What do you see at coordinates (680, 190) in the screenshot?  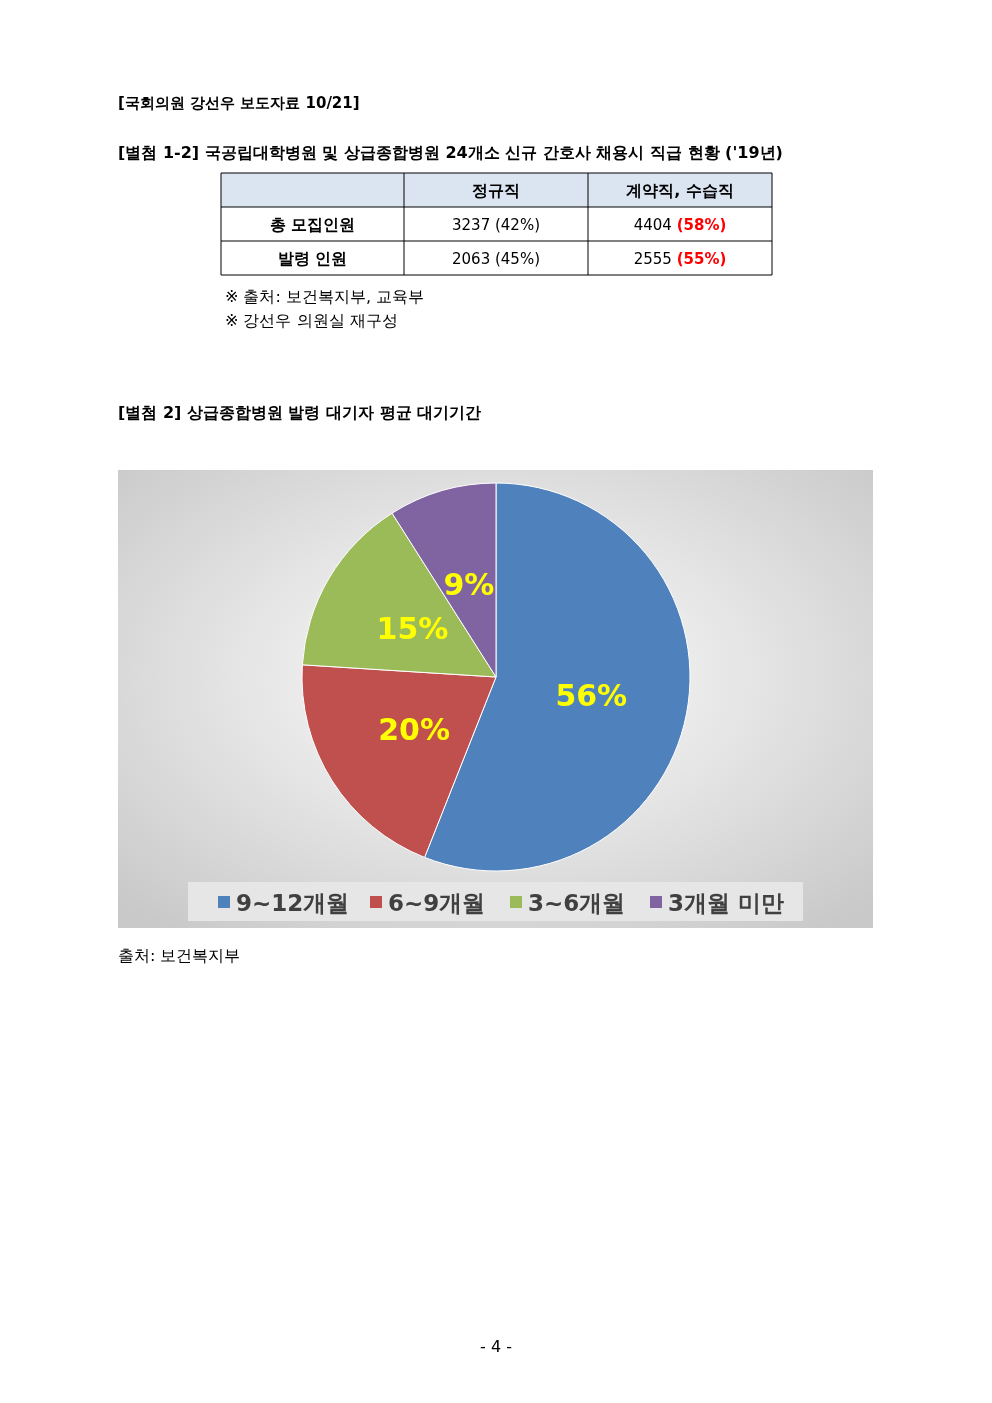 I see `category-label: 계약직, 수습직` at bounding box center [680, 190].